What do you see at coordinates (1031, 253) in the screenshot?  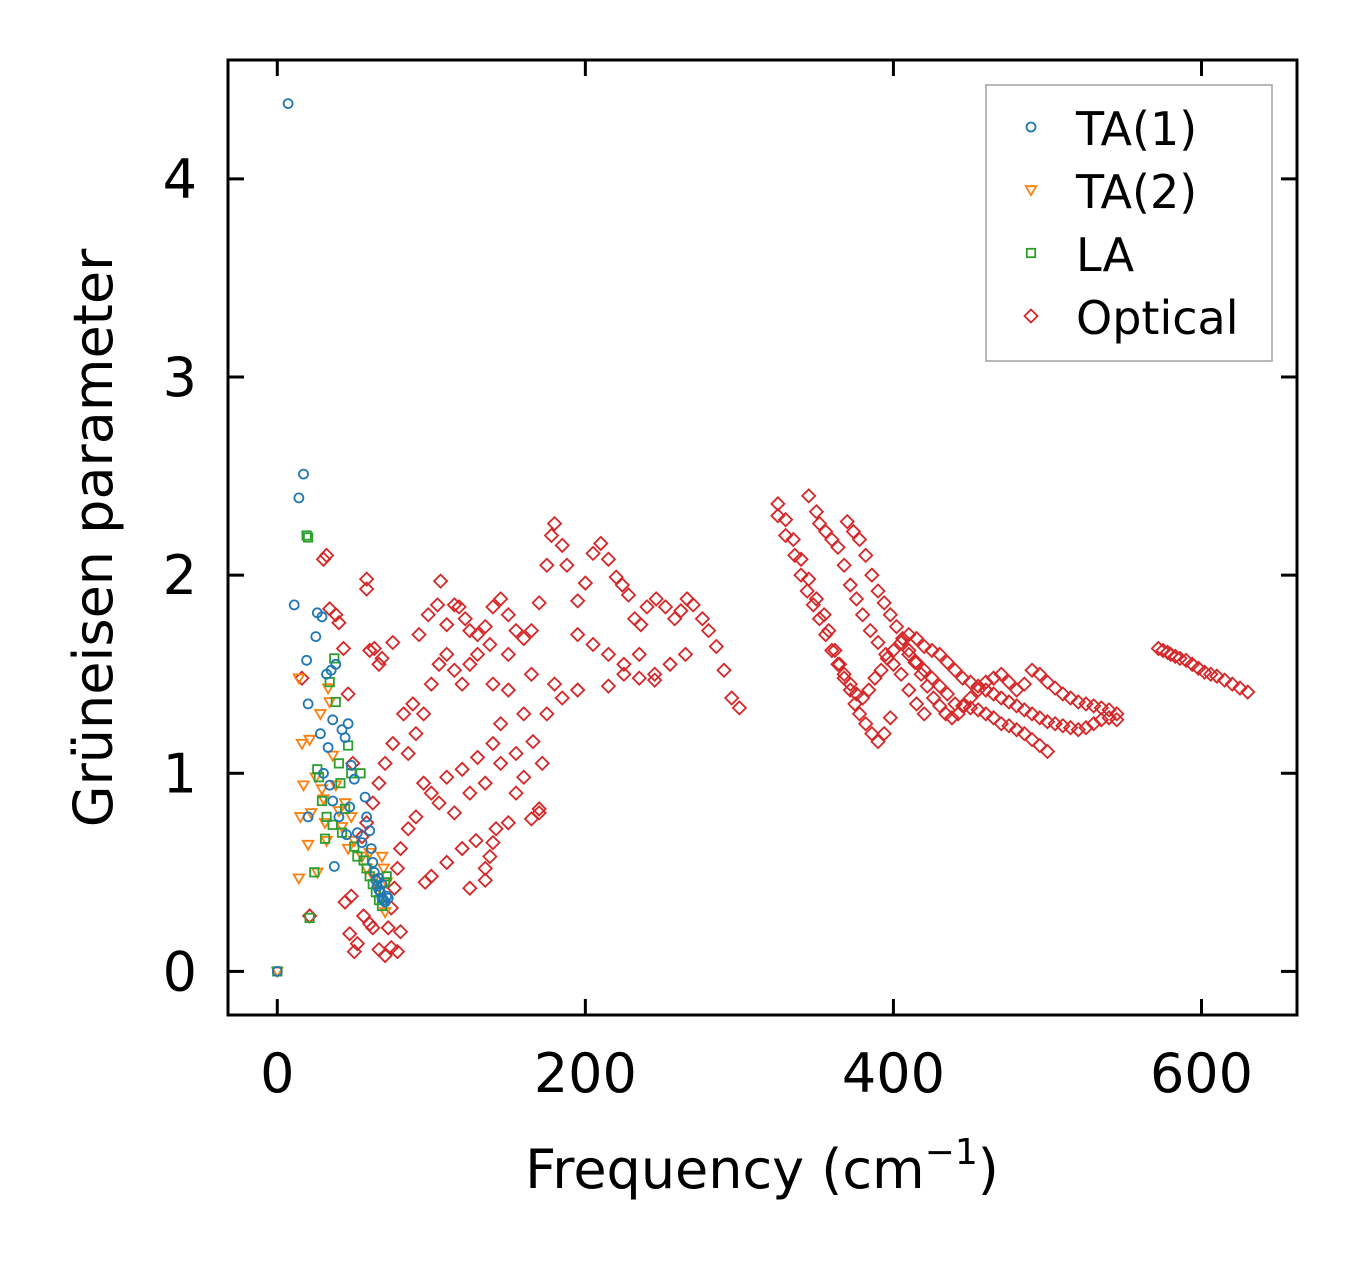 I see `legend-marker` at bounding box center [1031, 253].